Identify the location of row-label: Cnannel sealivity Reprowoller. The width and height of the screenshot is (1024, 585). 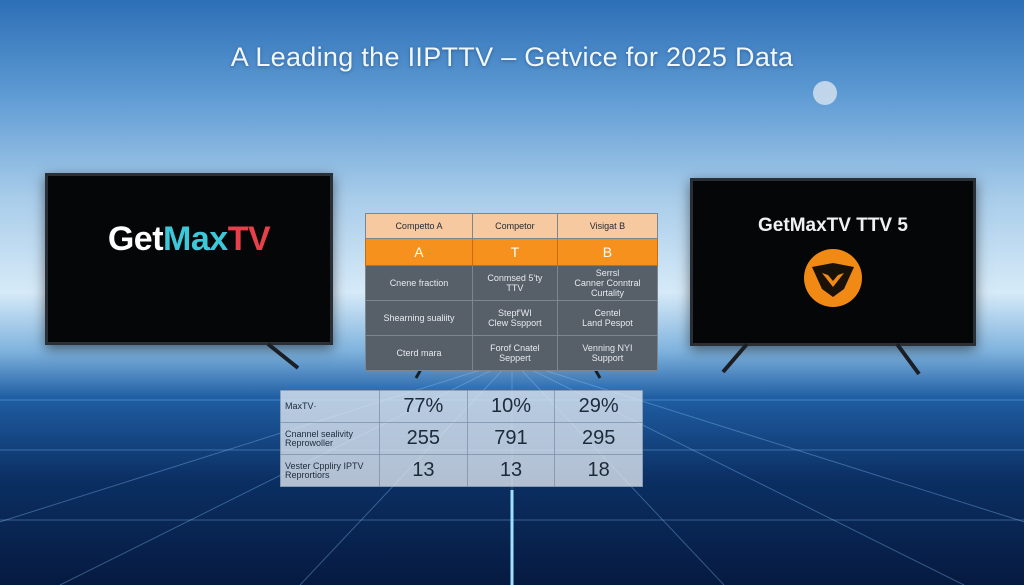
(330, 438).